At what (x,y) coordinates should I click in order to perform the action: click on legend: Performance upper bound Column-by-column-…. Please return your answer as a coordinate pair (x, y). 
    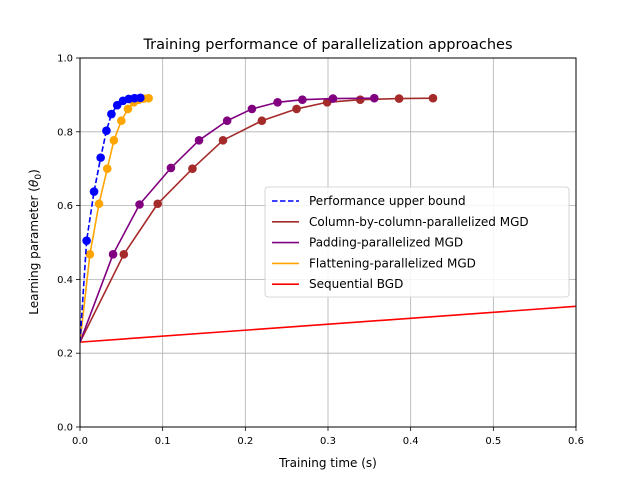
    Looking at the image, I should click on (417, 242).